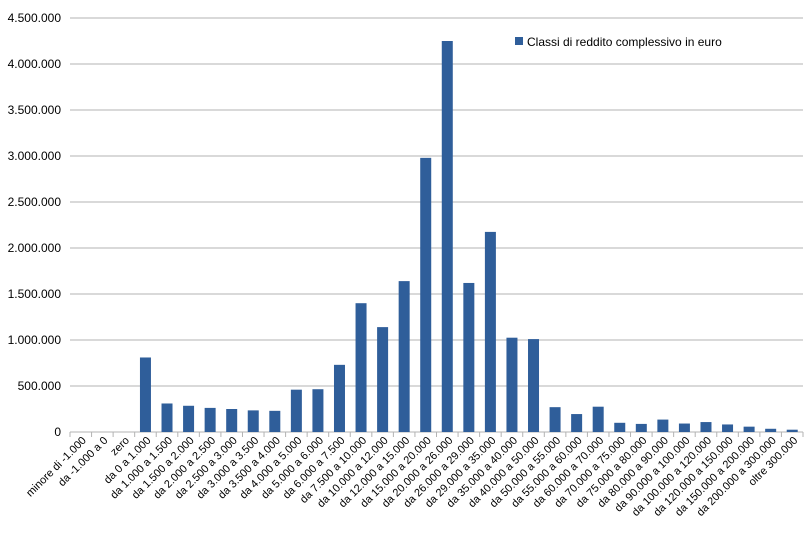  What do you see at coordinates (35, 64) in the screenshot?
I see `y-tick-label: 4.000.000` at bounding box center [35, 64].